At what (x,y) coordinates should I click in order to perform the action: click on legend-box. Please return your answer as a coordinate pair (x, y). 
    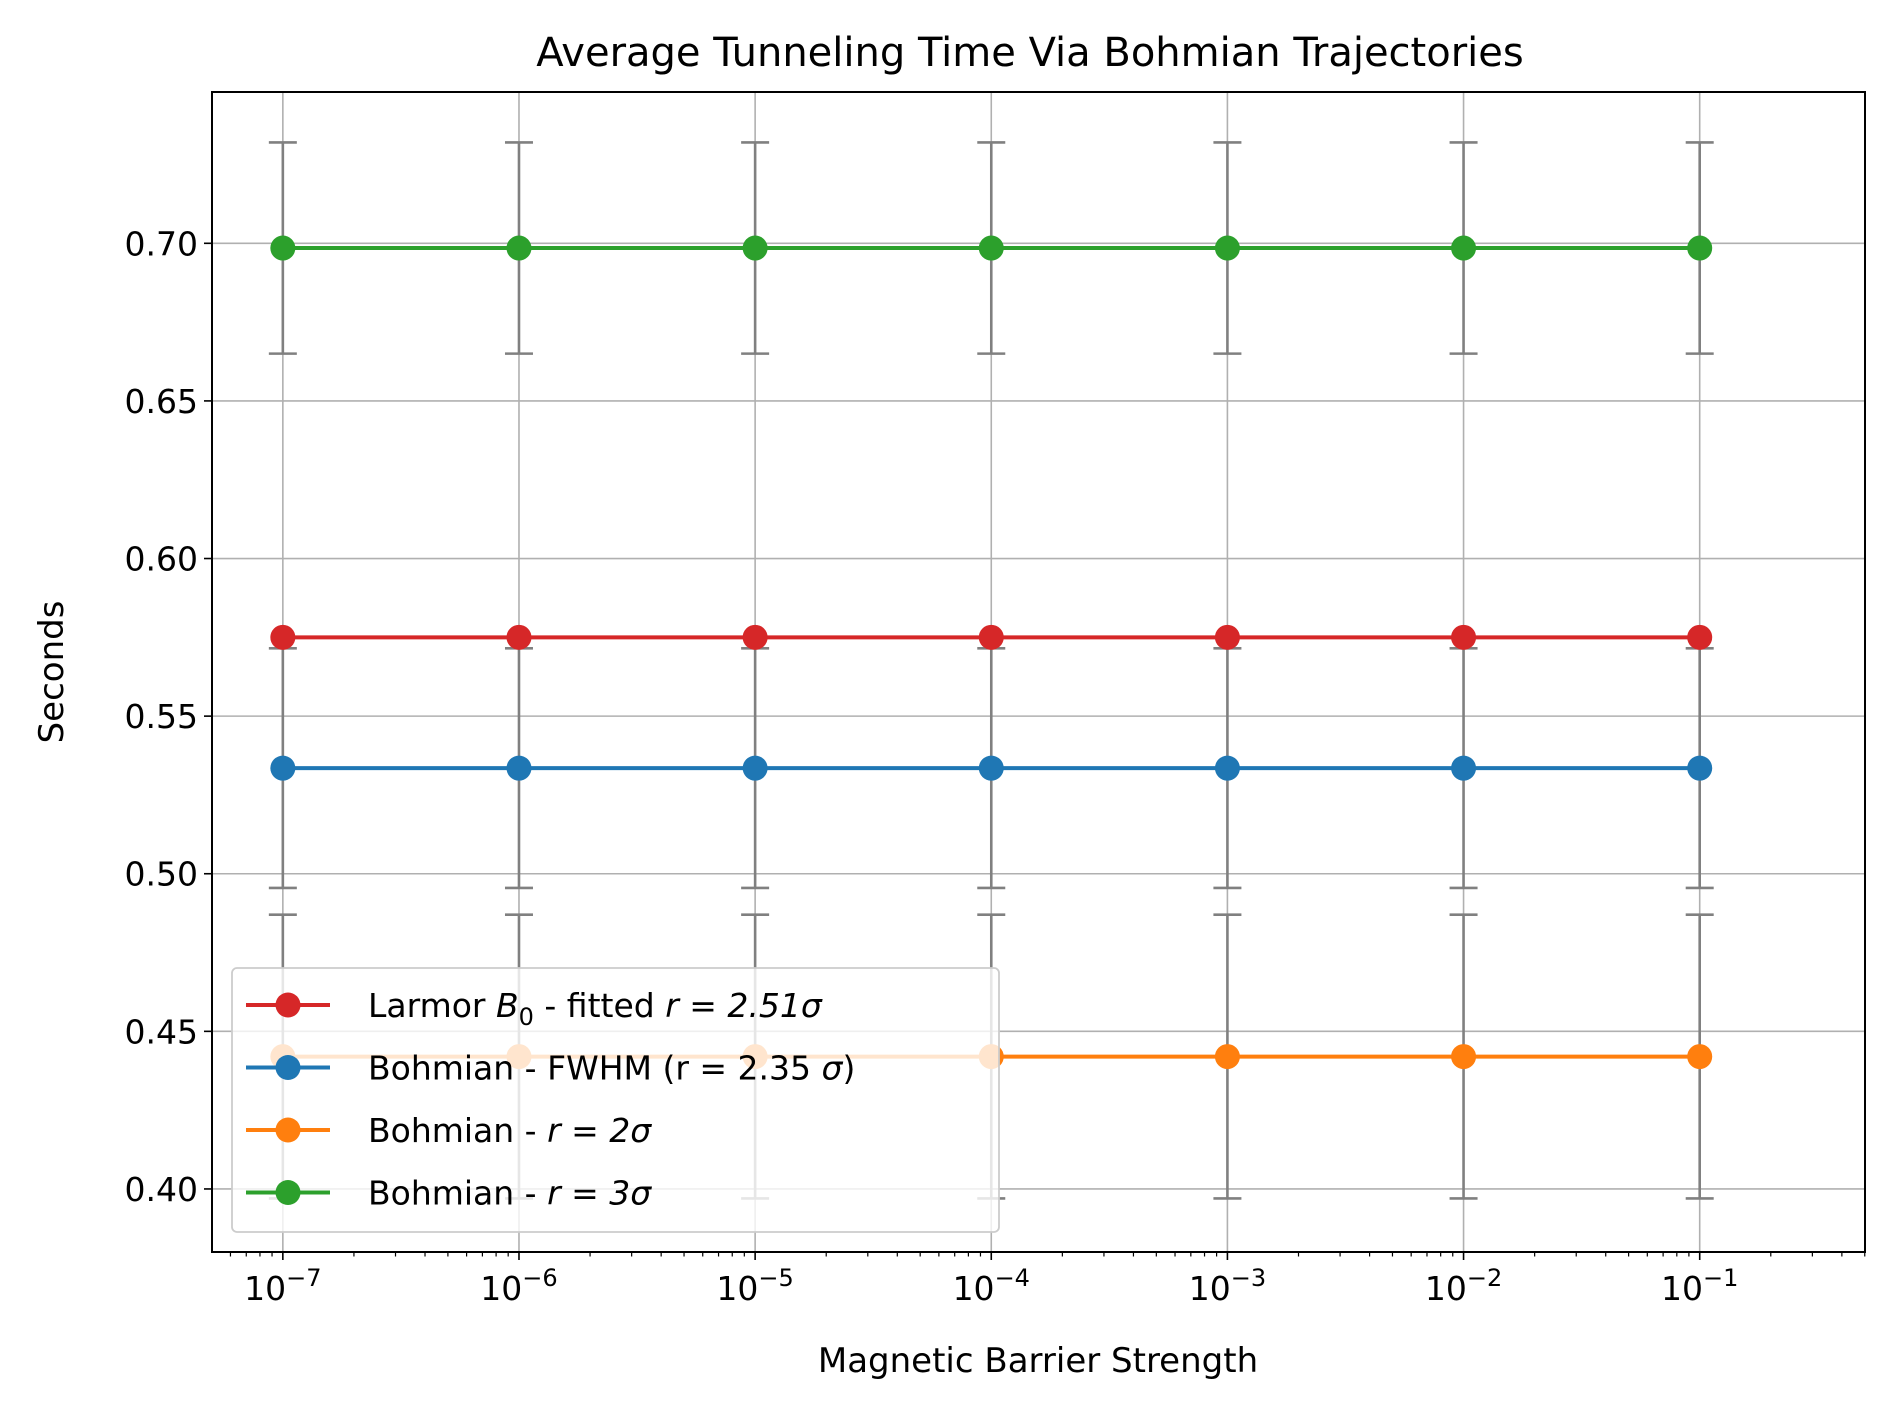
    Looking at the image, I should click on (615, 1100).